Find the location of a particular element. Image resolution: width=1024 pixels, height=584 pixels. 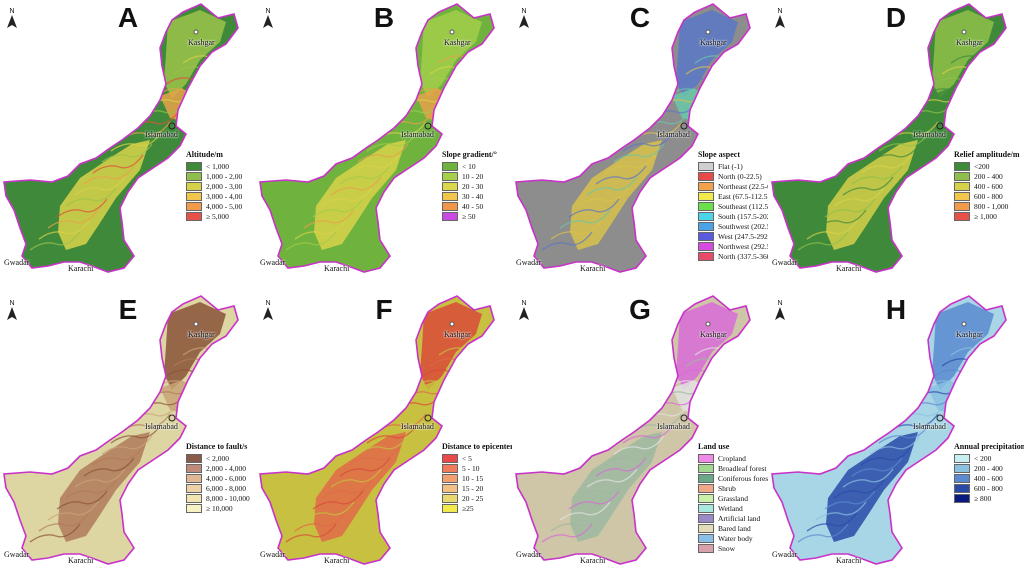

legend-item: 20 - 25 is located at coordinates (477, 498).